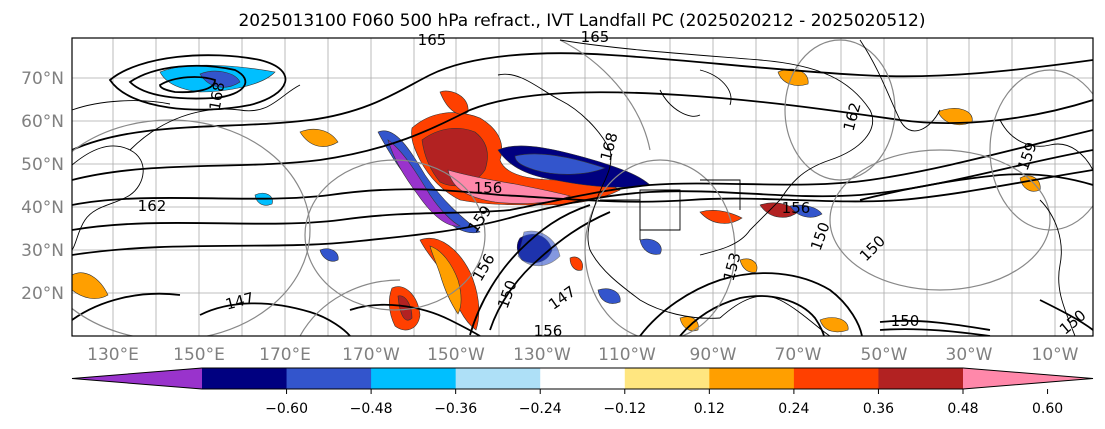  I want to click on lon-label: 30°W, so click(969, 355).